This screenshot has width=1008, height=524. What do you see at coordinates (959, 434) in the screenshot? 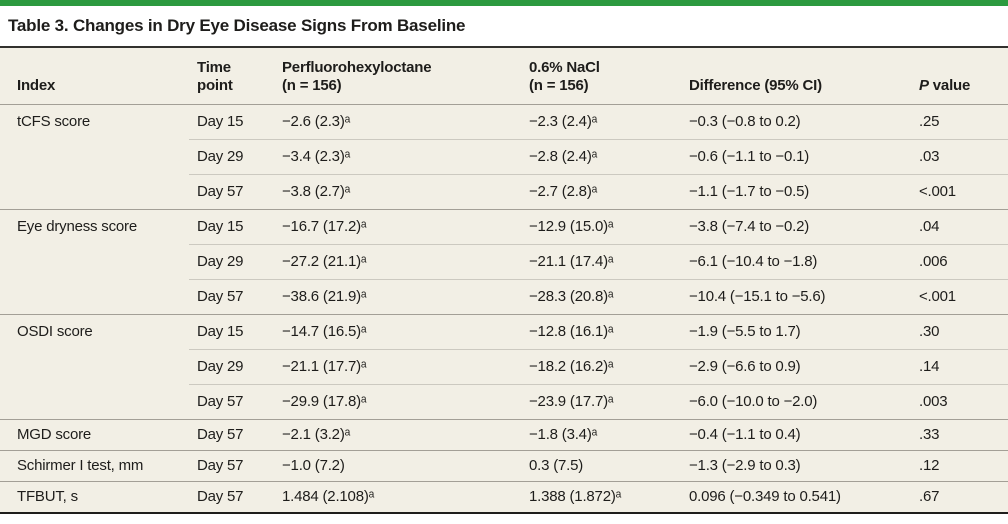
I see `cell-pvalue: .33` at bounding box center [959, 434].